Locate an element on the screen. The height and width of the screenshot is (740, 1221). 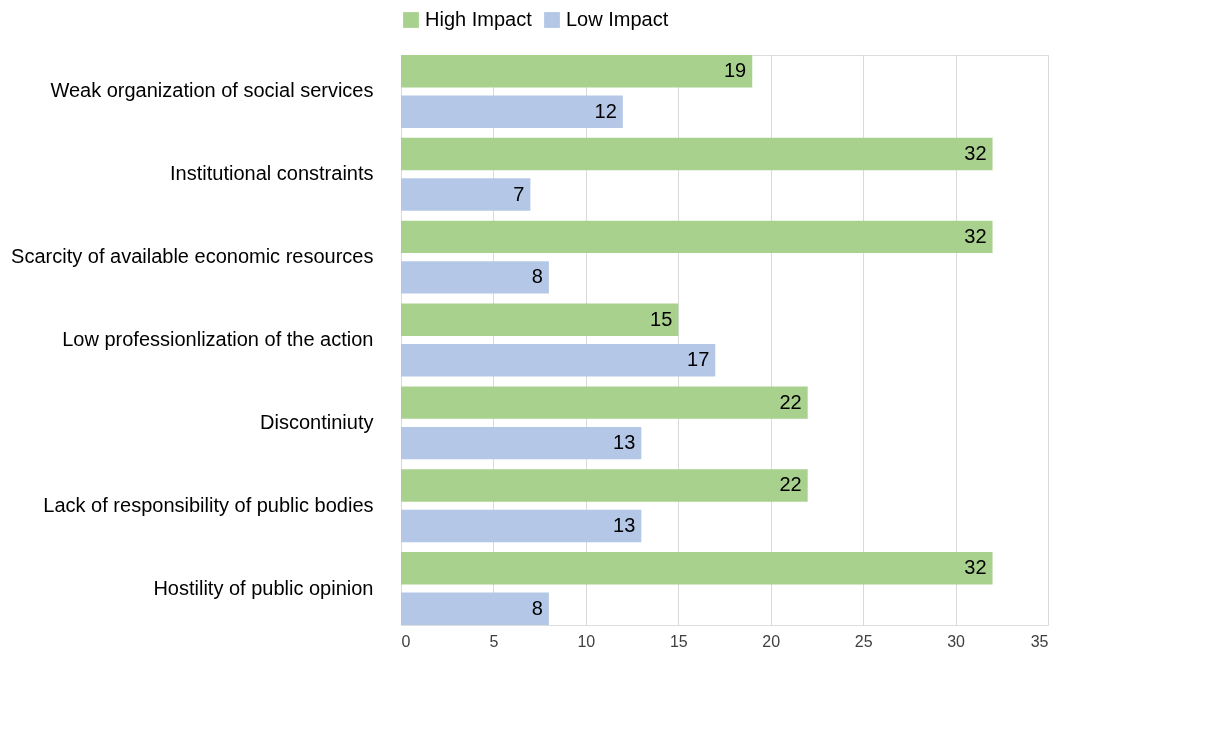
data-label: 15 is located at coordinates (661, 318).